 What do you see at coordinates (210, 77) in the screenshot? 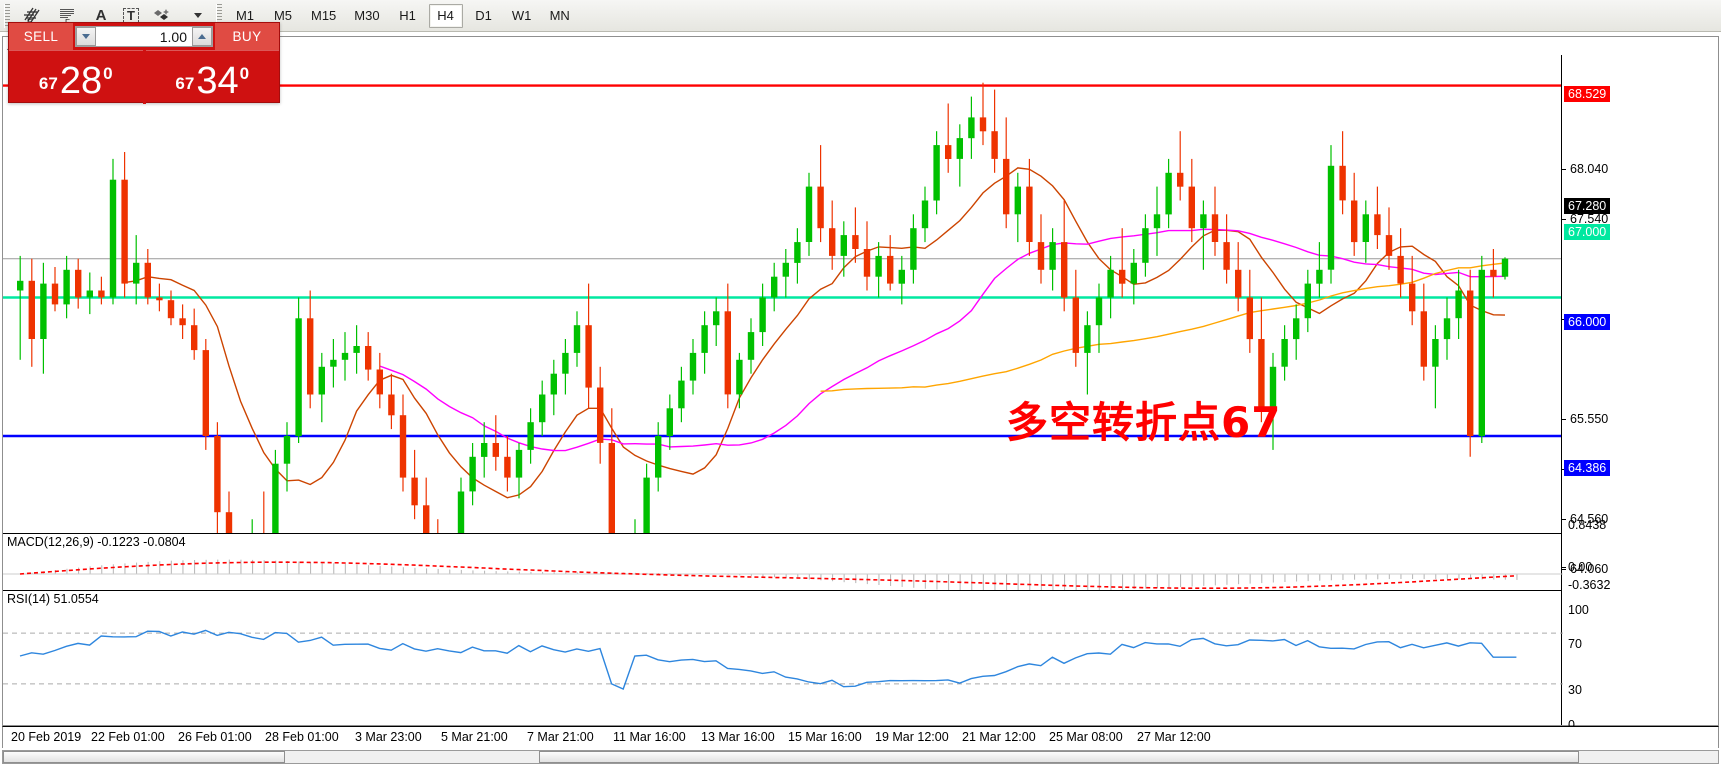
I see `buy-price-box: 67 34 0` at bounding box center [210, 77].